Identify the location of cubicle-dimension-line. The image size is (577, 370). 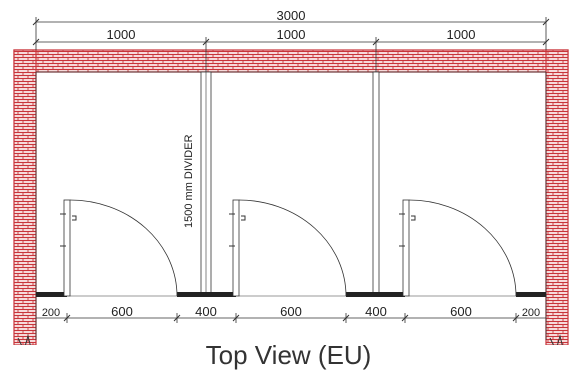
(291, 54).